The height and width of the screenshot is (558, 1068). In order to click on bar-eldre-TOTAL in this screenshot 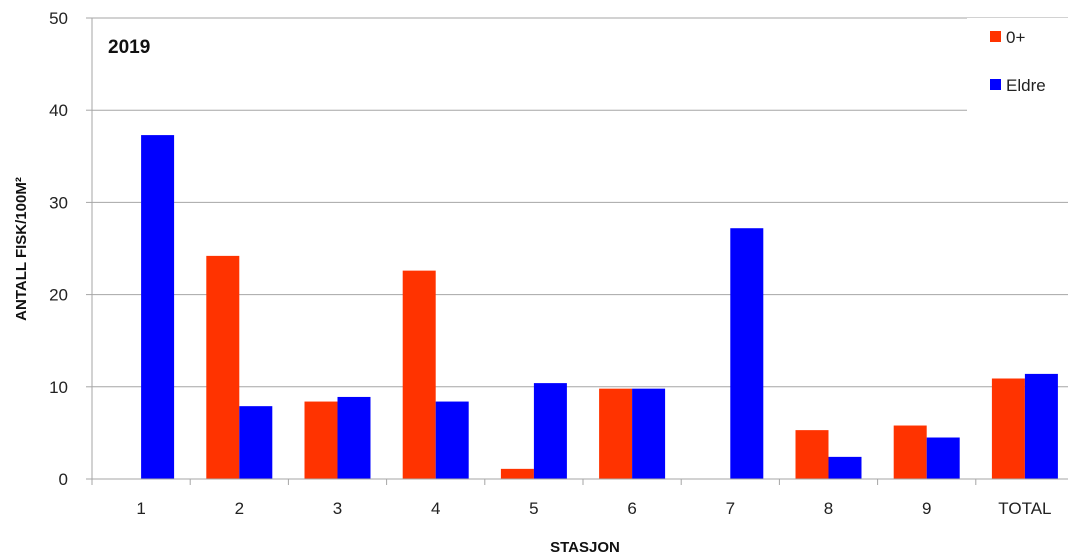, I will do `click(1041, 426)`.